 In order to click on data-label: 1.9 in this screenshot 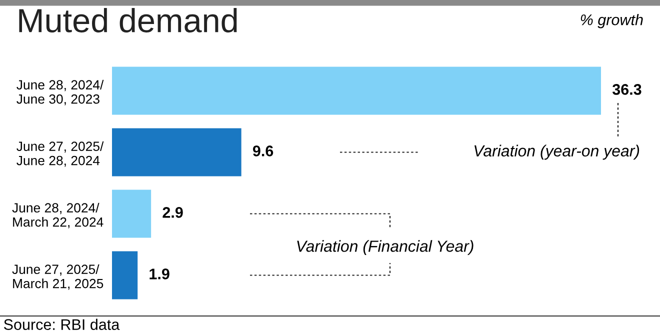, I will do `click(160, 274)`.